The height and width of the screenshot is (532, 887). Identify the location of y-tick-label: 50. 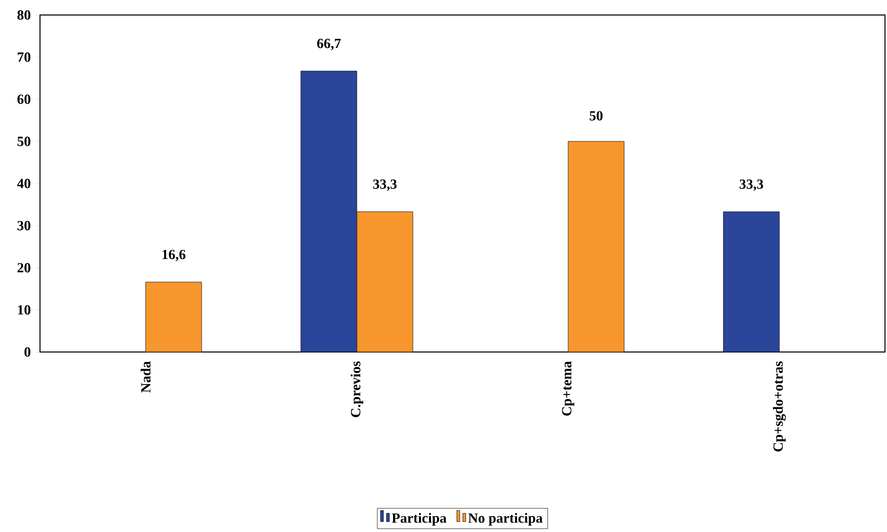
(24, 141).